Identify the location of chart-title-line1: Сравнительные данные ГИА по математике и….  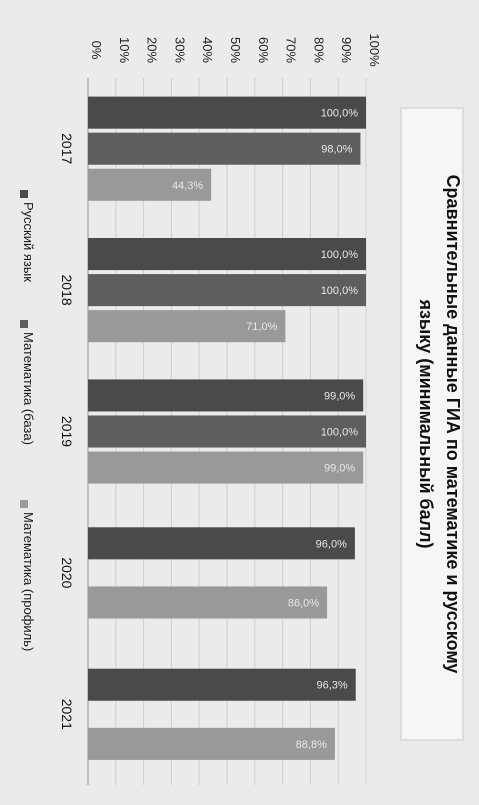
(453, 424).